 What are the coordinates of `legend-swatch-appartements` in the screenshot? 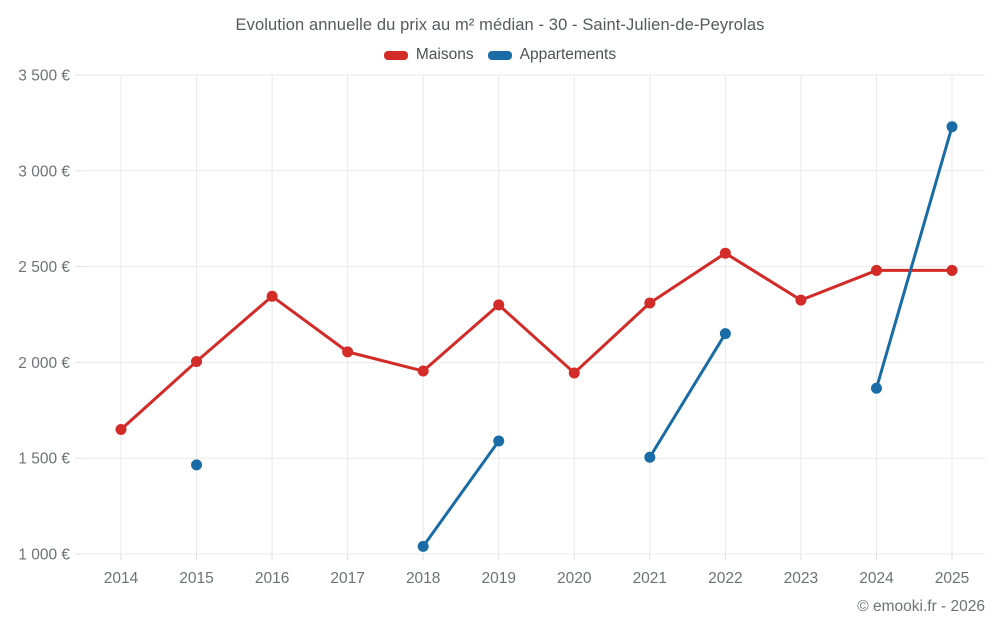 It's located at (499, 55).